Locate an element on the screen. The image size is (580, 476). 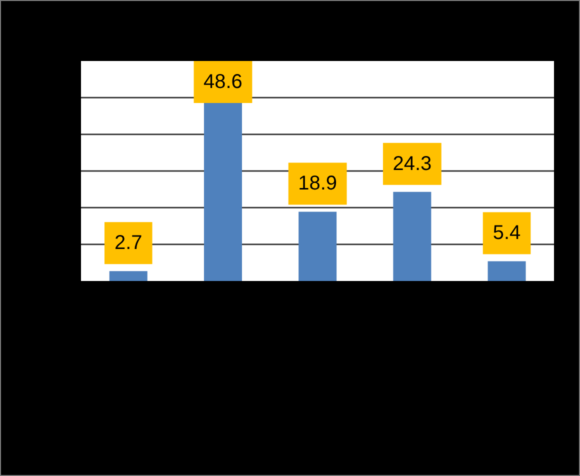
data-label: 24.3 is located at coordinates (412, 163).